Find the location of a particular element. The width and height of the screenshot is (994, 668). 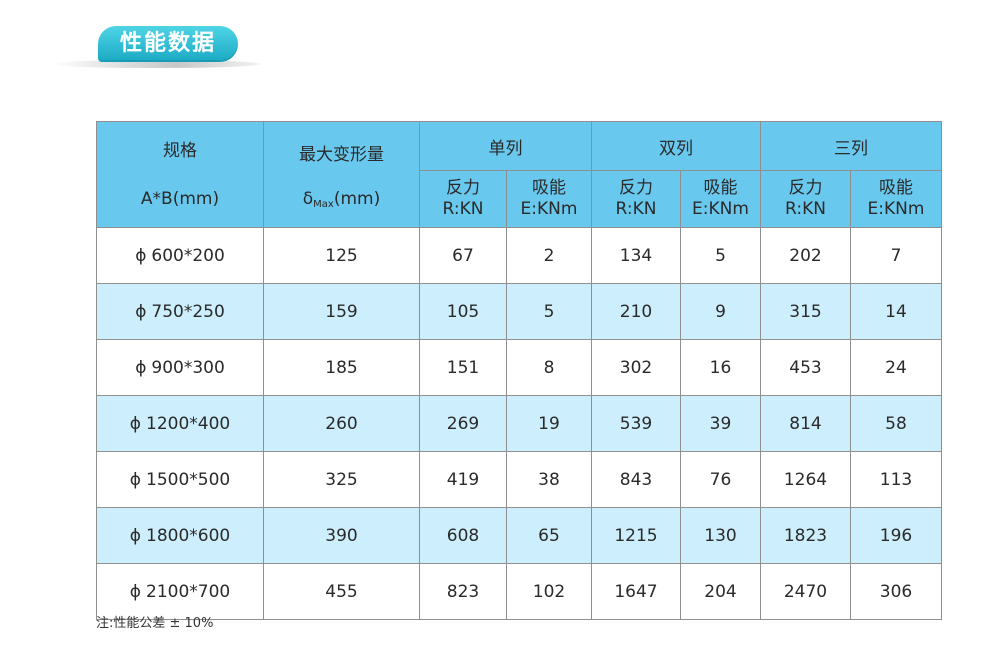

header-group-single: 单列 is located at coordinates (505, 146).